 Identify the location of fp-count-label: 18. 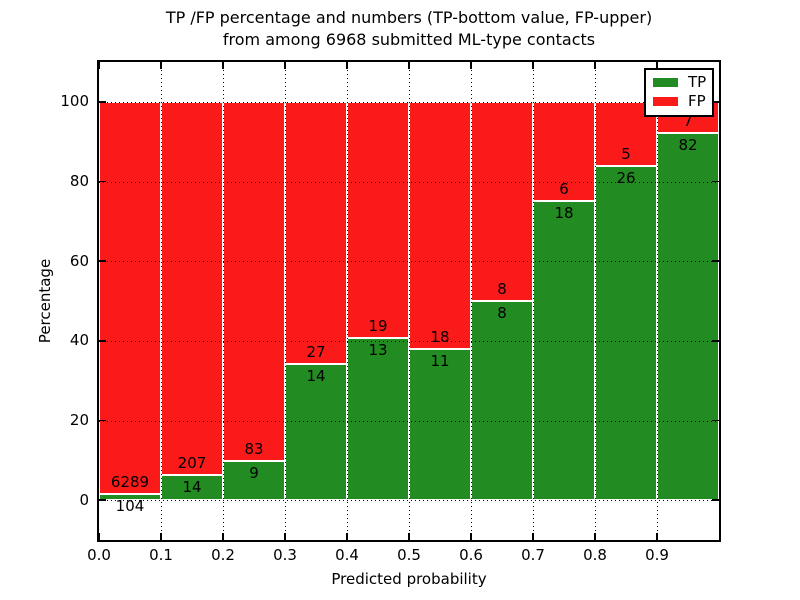
(440, 337).